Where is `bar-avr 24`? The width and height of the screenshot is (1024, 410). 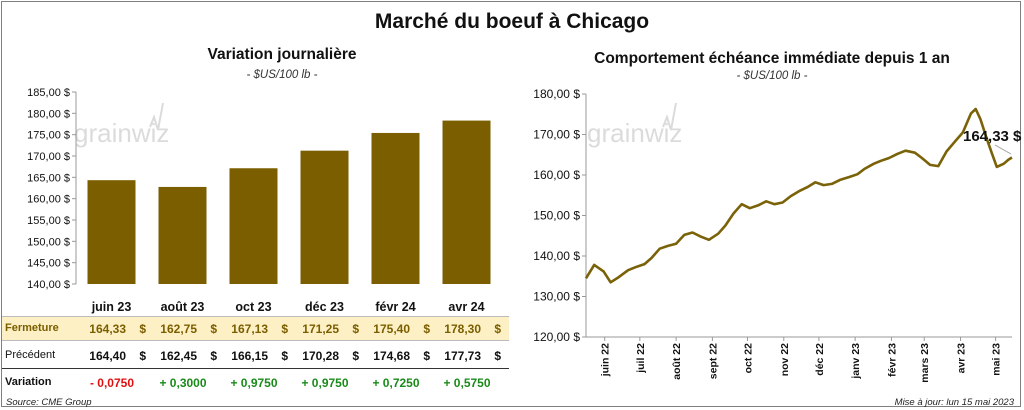
bar-avr 24 is located at coordinates (466, 202).